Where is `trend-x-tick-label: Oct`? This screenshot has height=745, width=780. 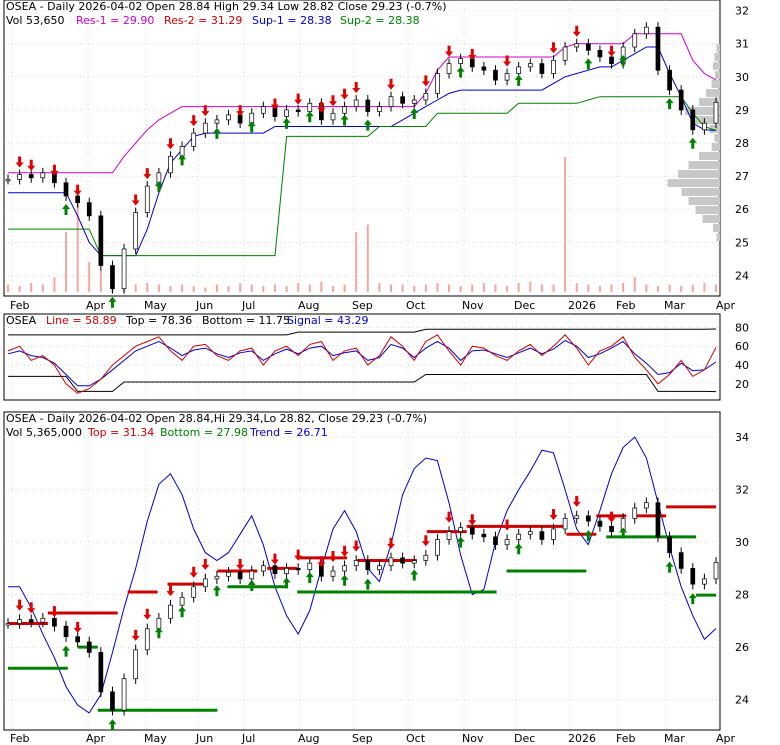 trend-x-tick-label: Oct is located at coordinates (416, 738).